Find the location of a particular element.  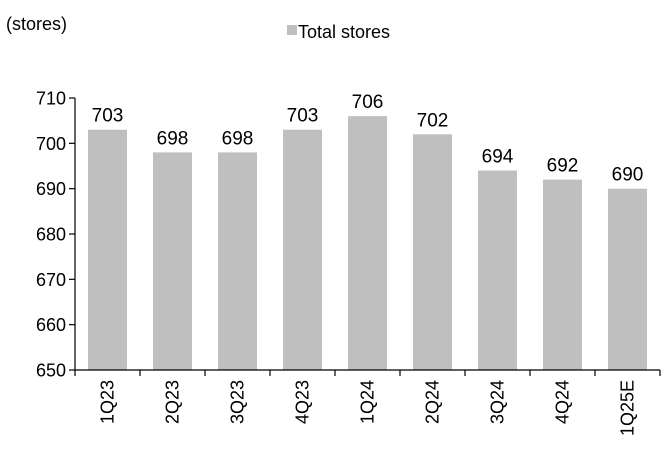

x-tick-label: 1Q24 is located at coordinates (368, 402).